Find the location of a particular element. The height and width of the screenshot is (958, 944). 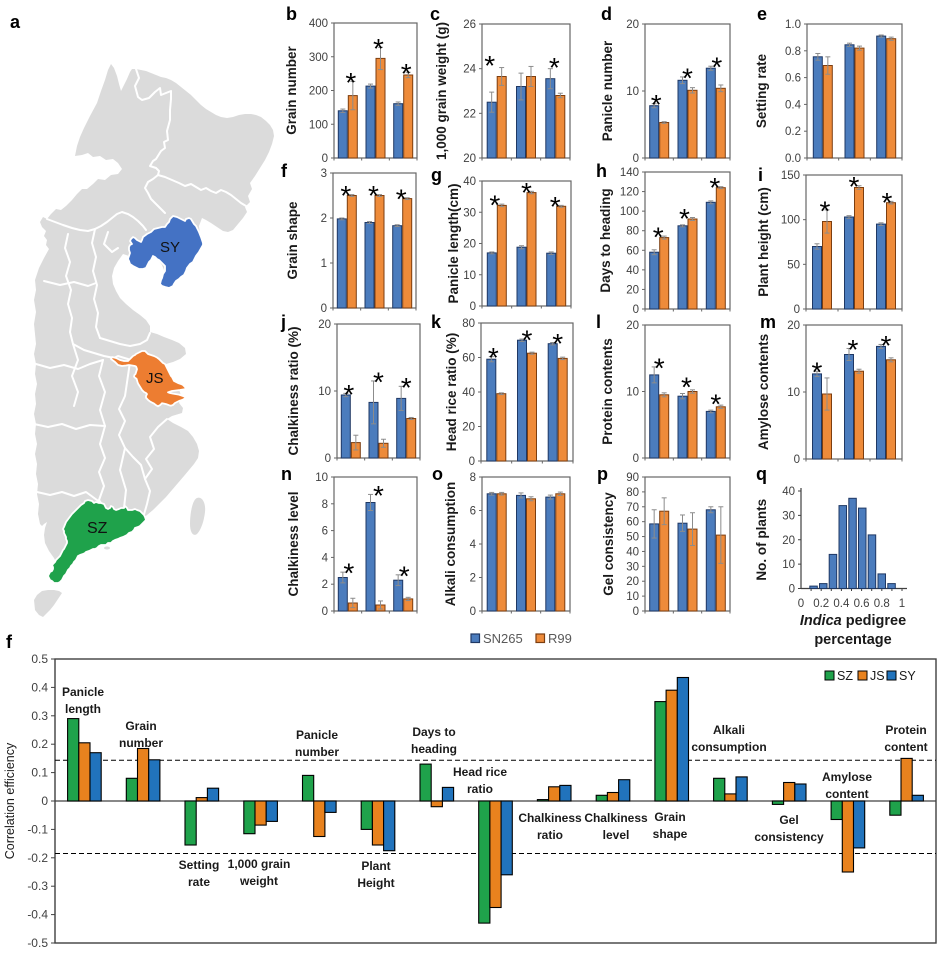

svg-text: 4 is located at coordinates (473, 545).